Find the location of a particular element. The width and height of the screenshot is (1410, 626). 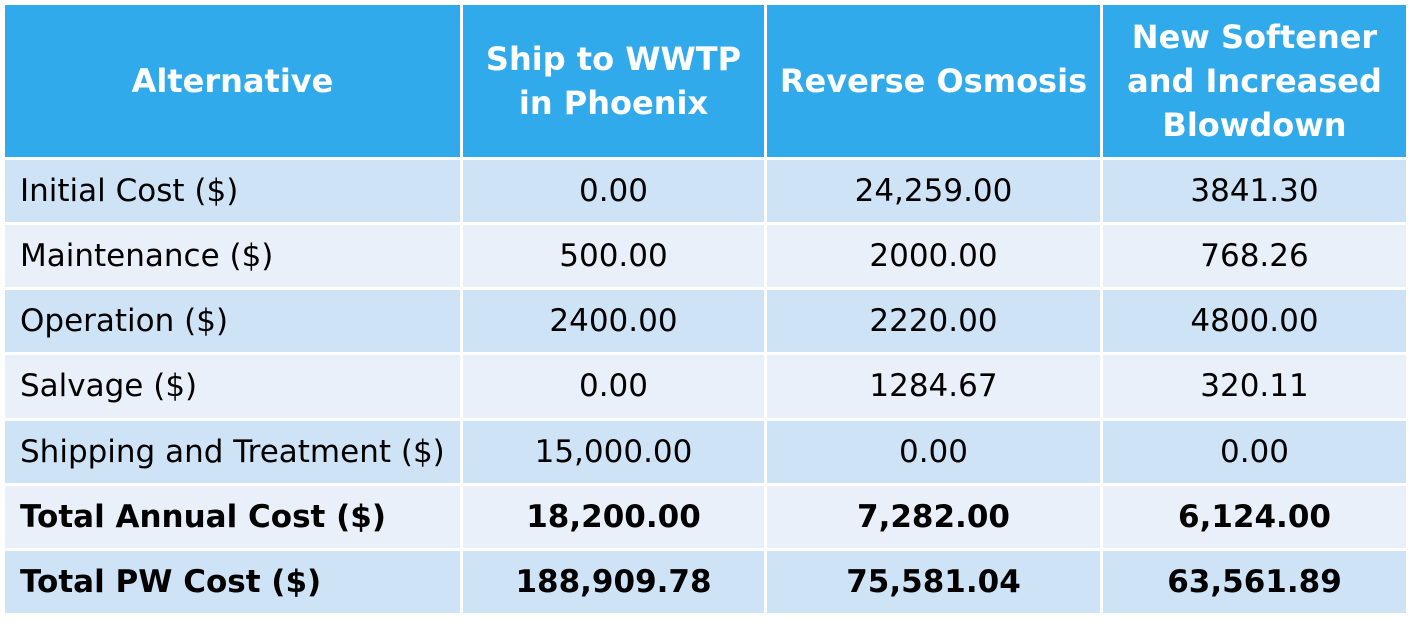

table-row-initial-cost: Initial Cost ($) 0.00 24,259.00 3841.30 is located at coordinates (705, 191).